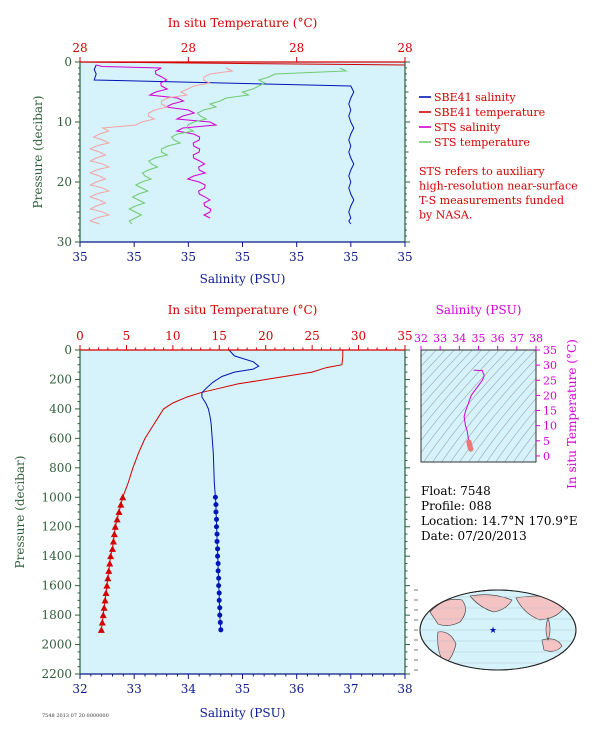 This screenshot has height=740, width=601. Describe the element at coordinates (60, 379) in the screenshot. I see `chart2-y-tick-label: 200` at that location.